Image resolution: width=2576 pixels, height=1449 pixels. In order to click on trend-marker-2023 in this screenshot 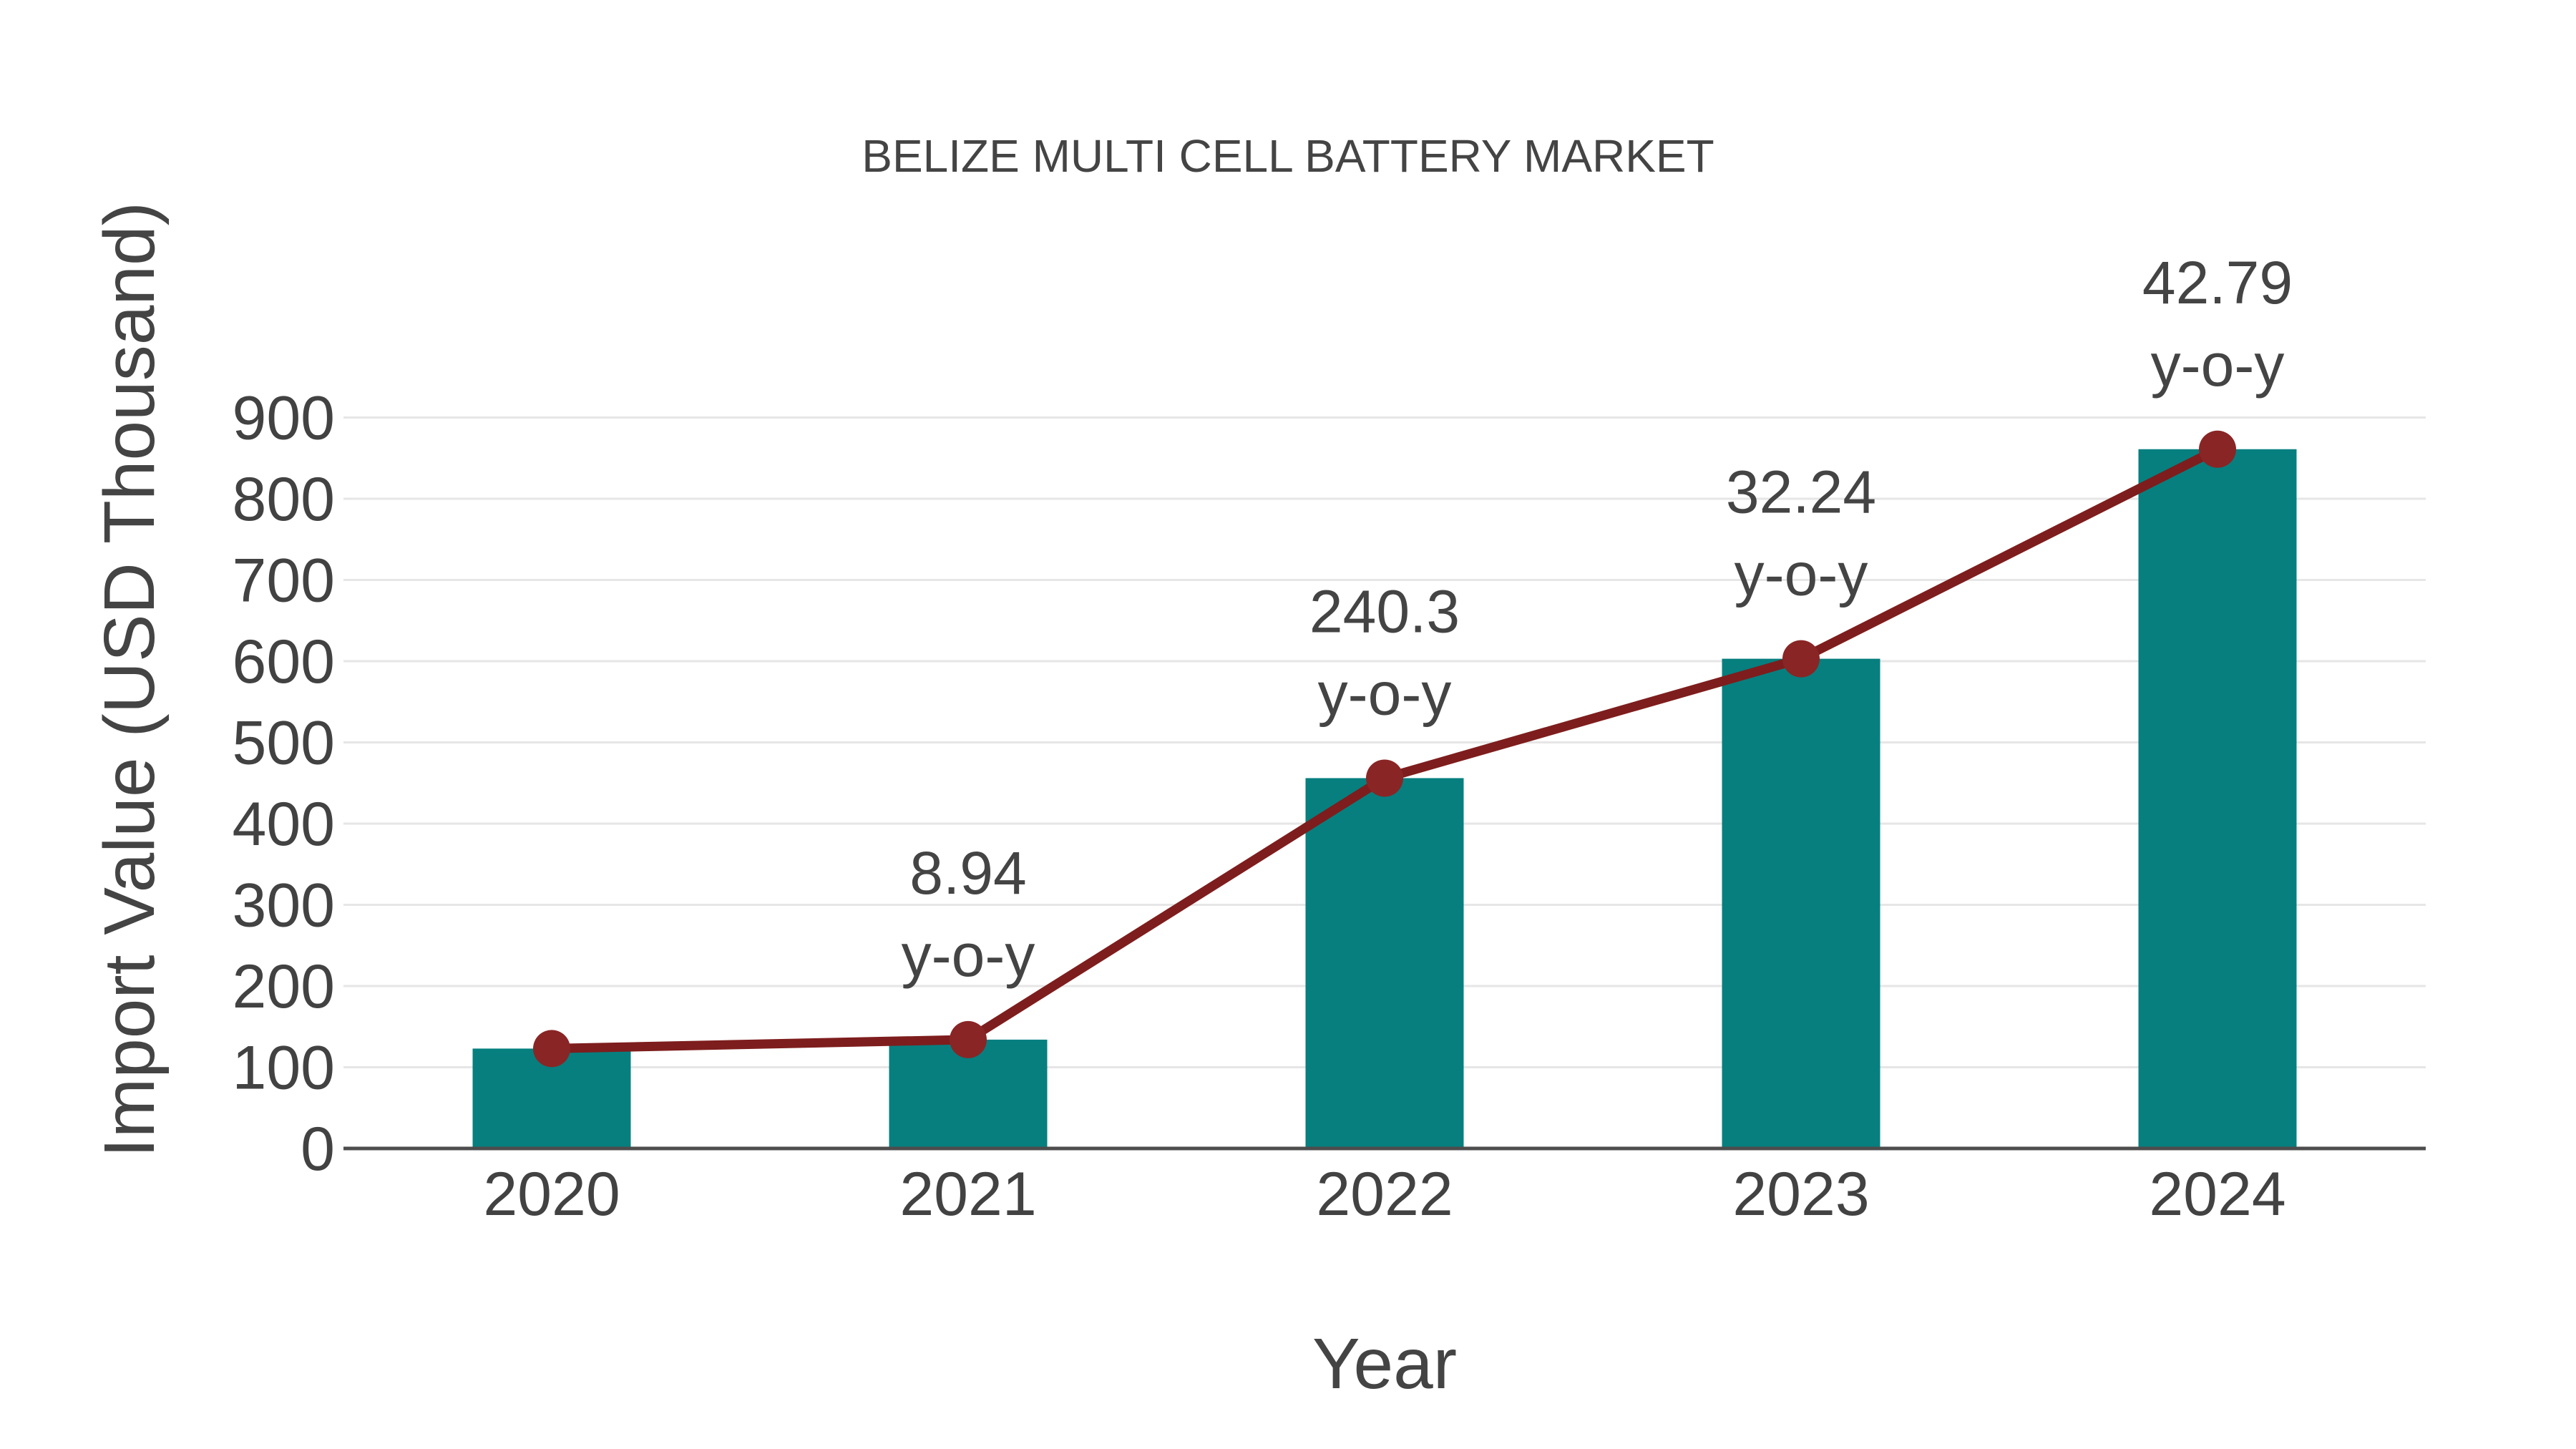, I will do `click(1801, 659)`.